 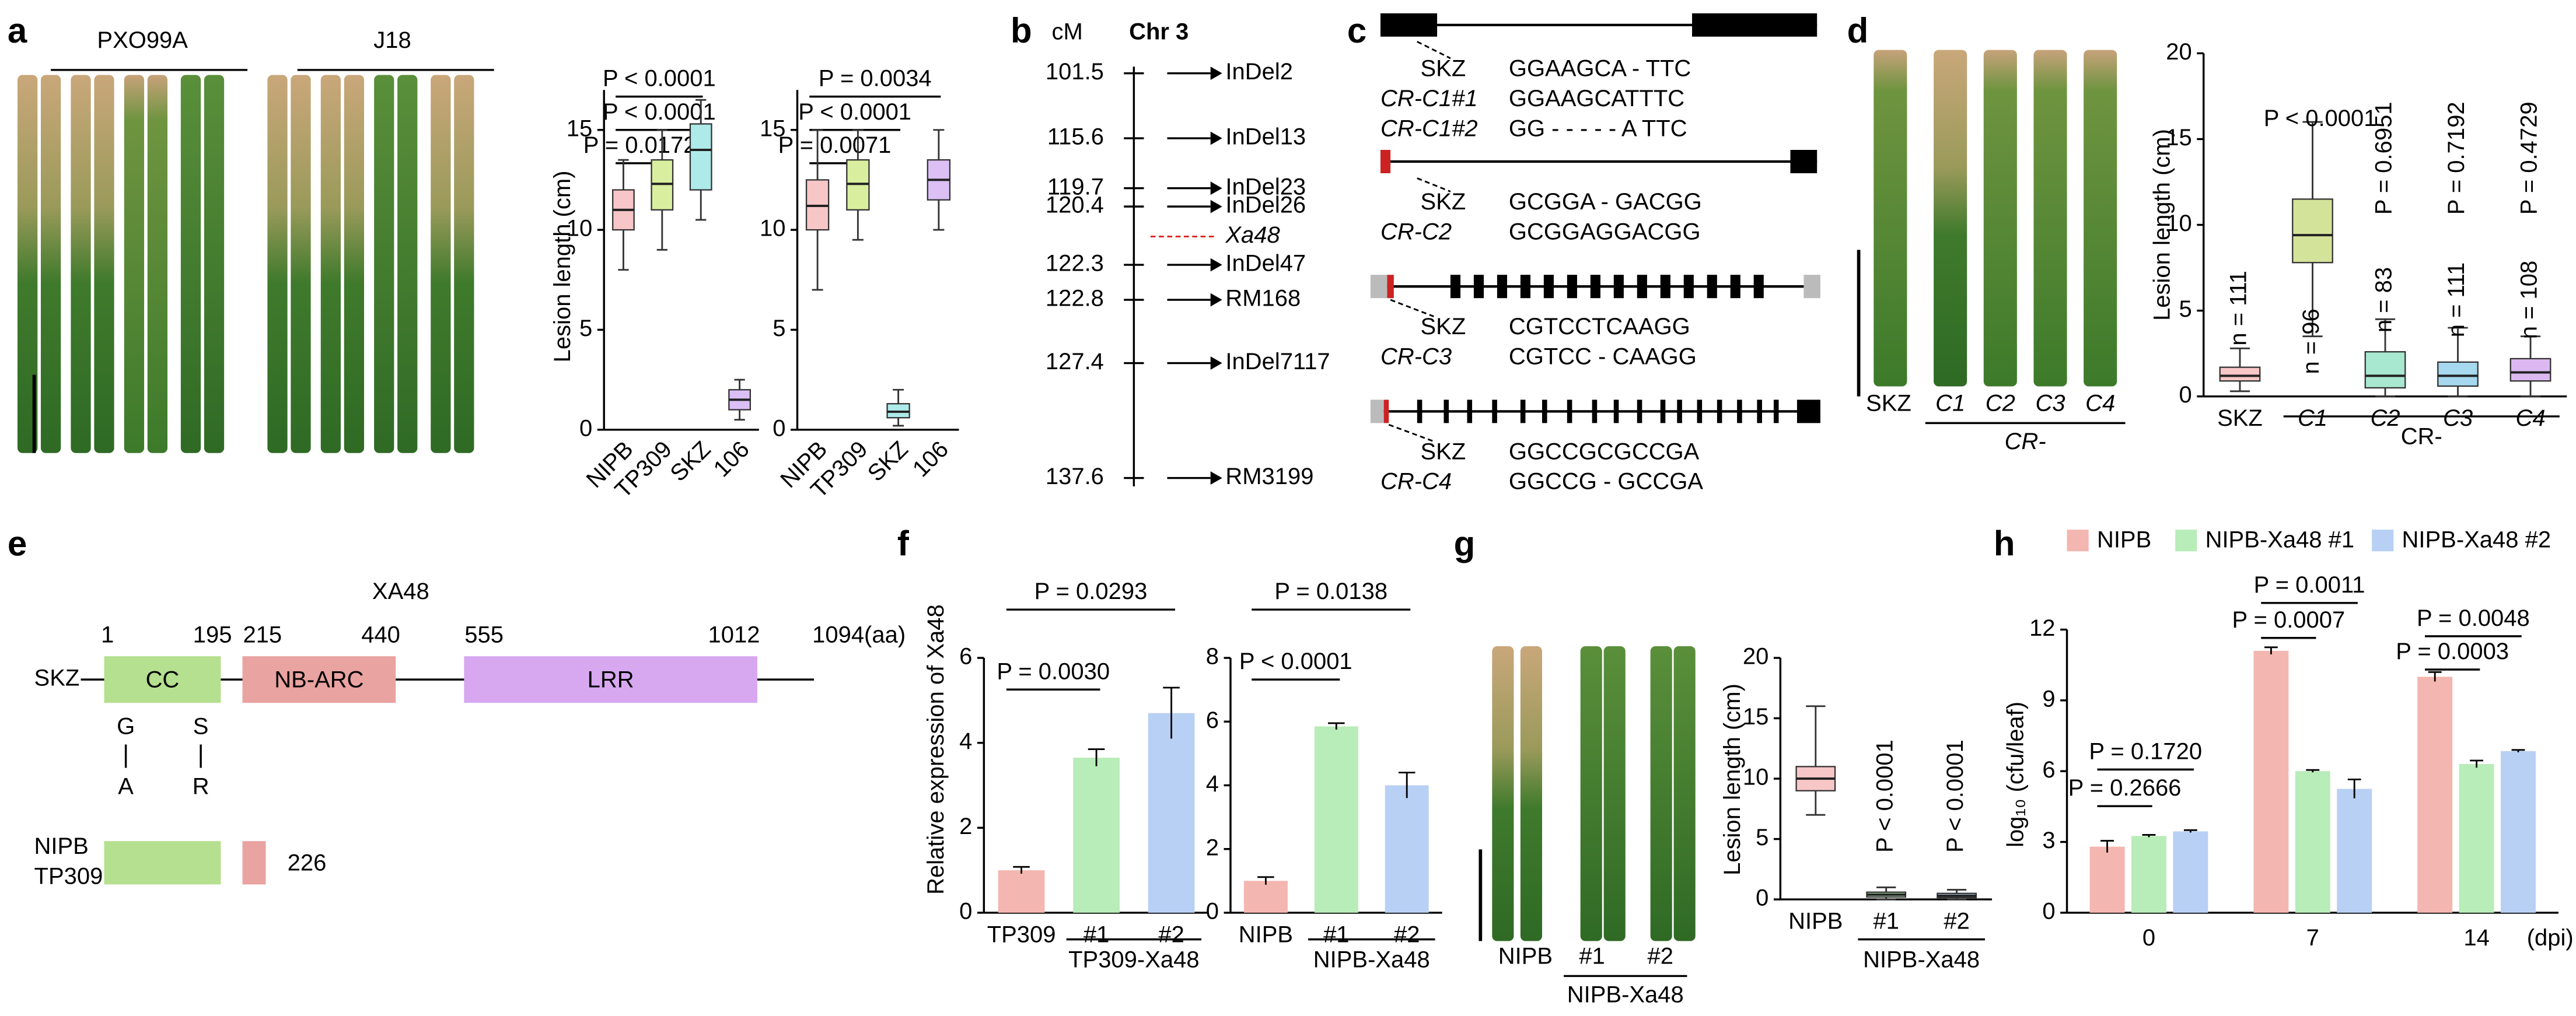 What do you see at coordinates (2004, 543) in the screenshot?
I see `panel-letter: h` at bounding box center [2004, 543].